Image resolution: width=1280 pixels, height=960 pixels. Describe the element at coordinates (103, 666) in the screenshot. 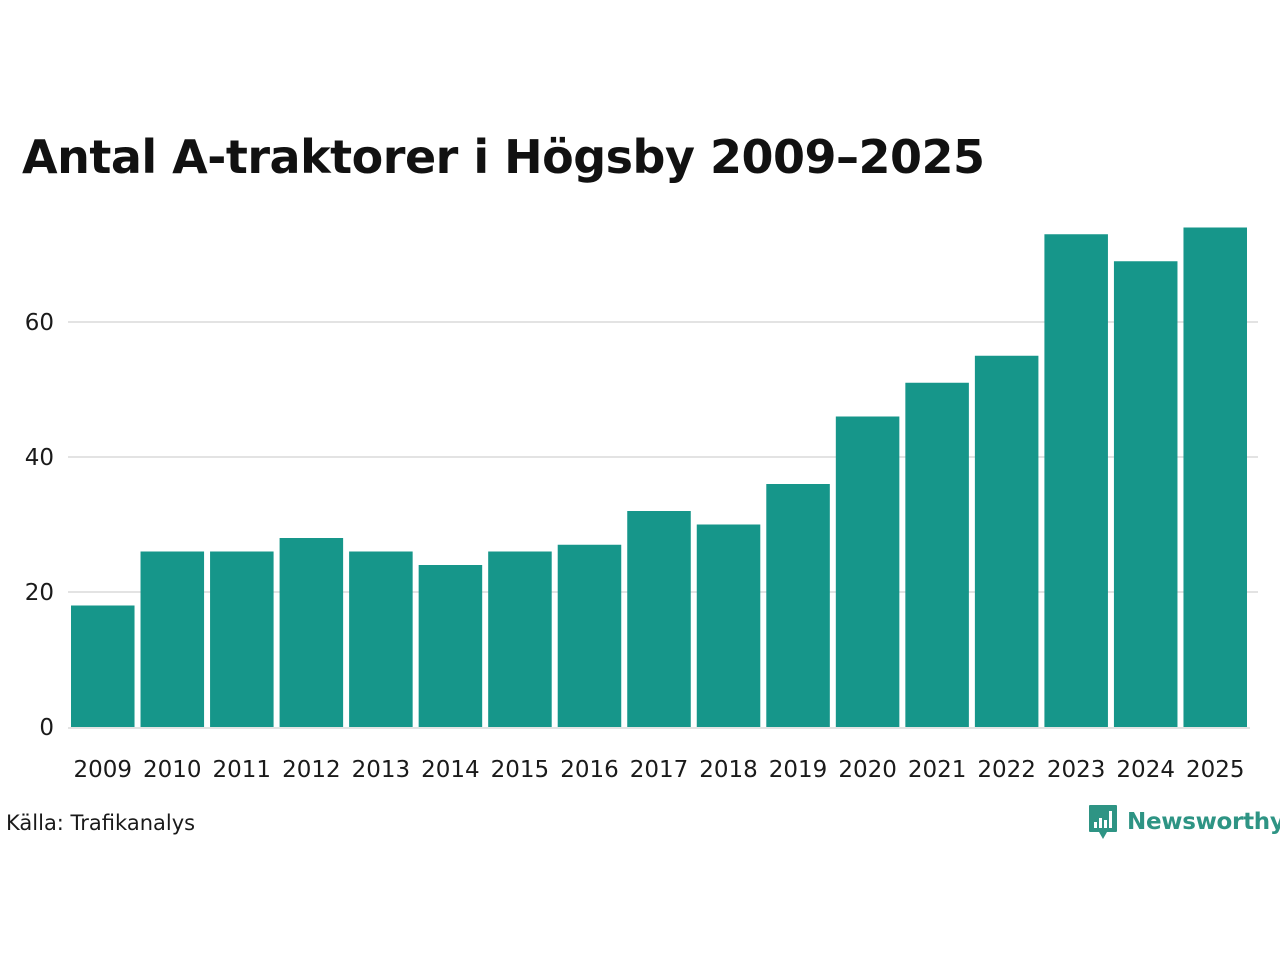

I see `bar-2009` at that location.